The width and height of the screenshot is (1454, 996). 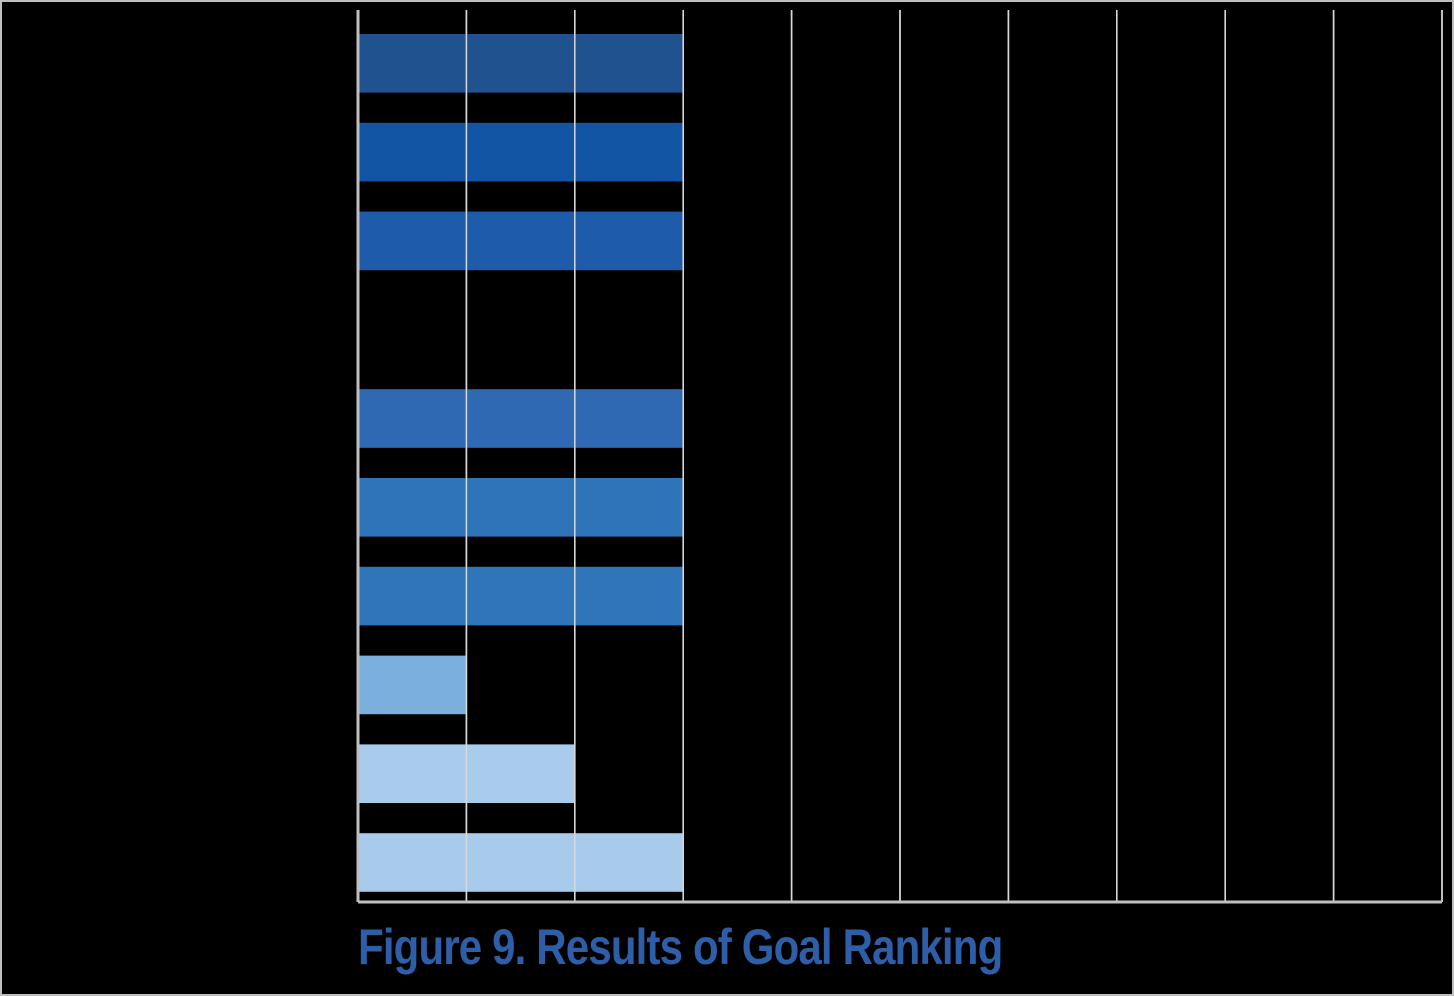 What do you see at coordinates (680, 947) in the screenshot?
I see `figure-caption: Figure 9. Results of Goal Ranking` at bounding box center [680, 947].